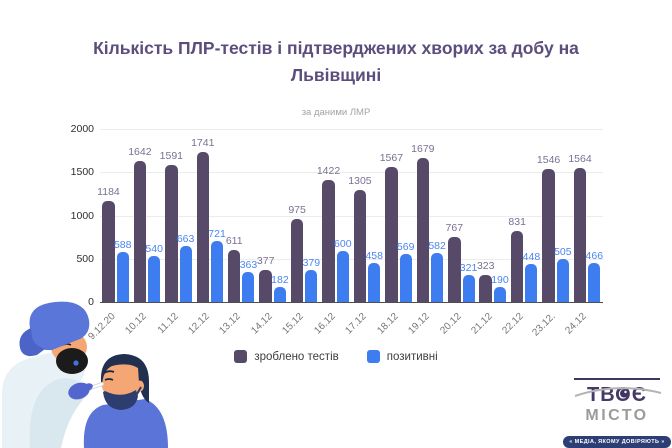 This screenshot has height=448, width=672. What do you see at coordinates (485, 266) in the screenshot?
I see `tests-value-label: 323` at bounding box center [485, 266].